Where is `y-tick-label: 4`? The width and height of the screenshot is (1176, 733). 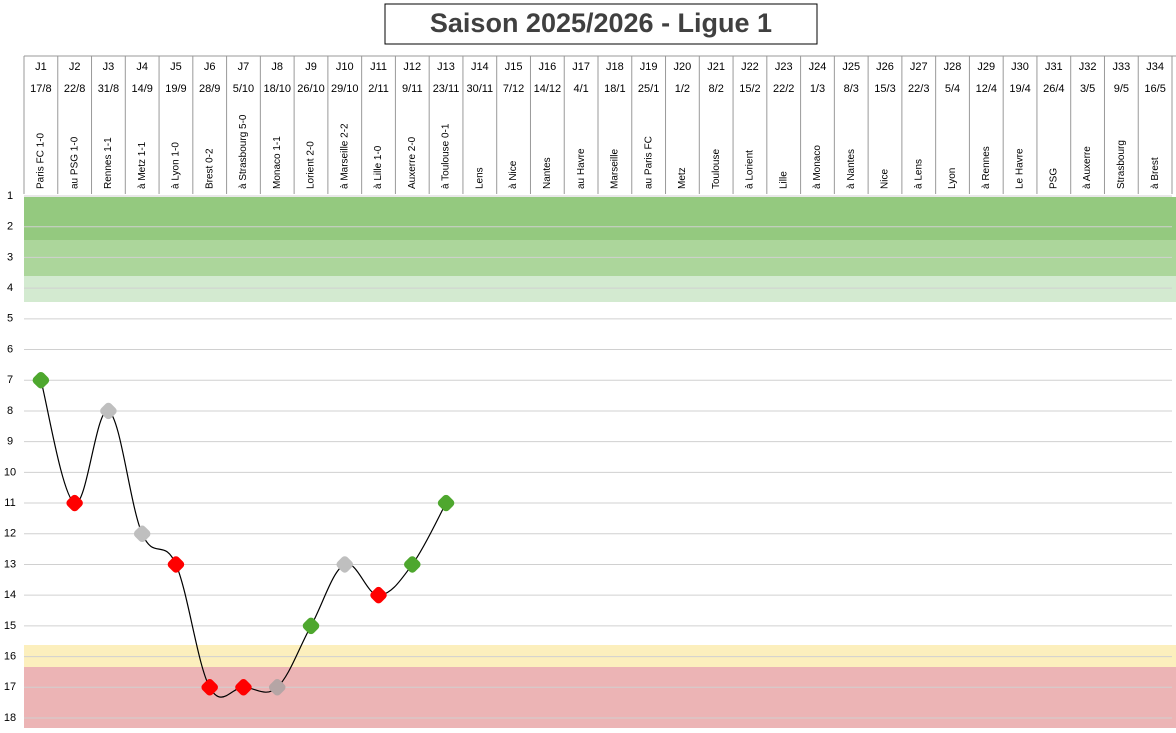 y-tick-label: 4 is located at coordinates (10, 288).